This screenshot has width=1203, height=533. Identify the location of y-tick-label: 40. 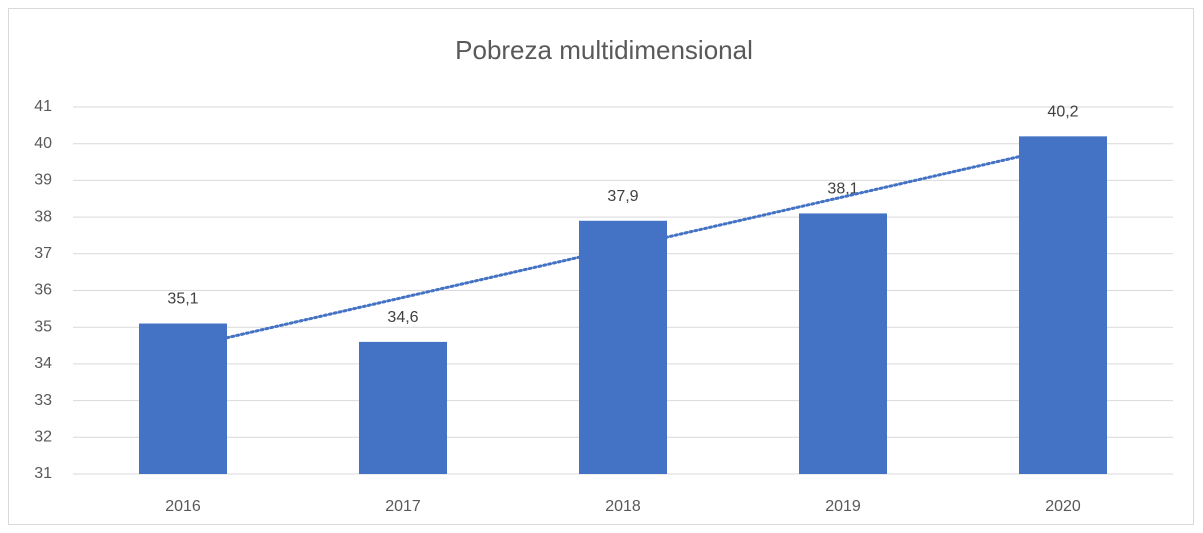
(43, 143).